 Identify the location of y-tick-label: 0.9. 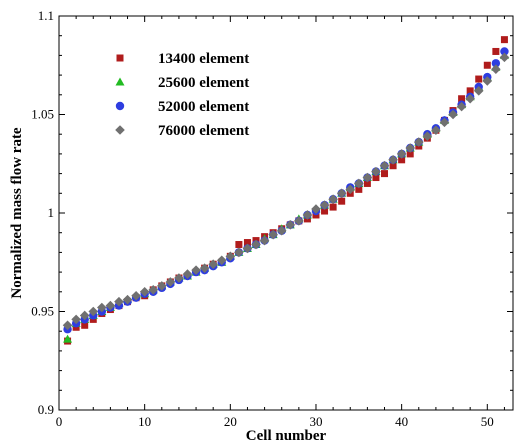
(46, 409).